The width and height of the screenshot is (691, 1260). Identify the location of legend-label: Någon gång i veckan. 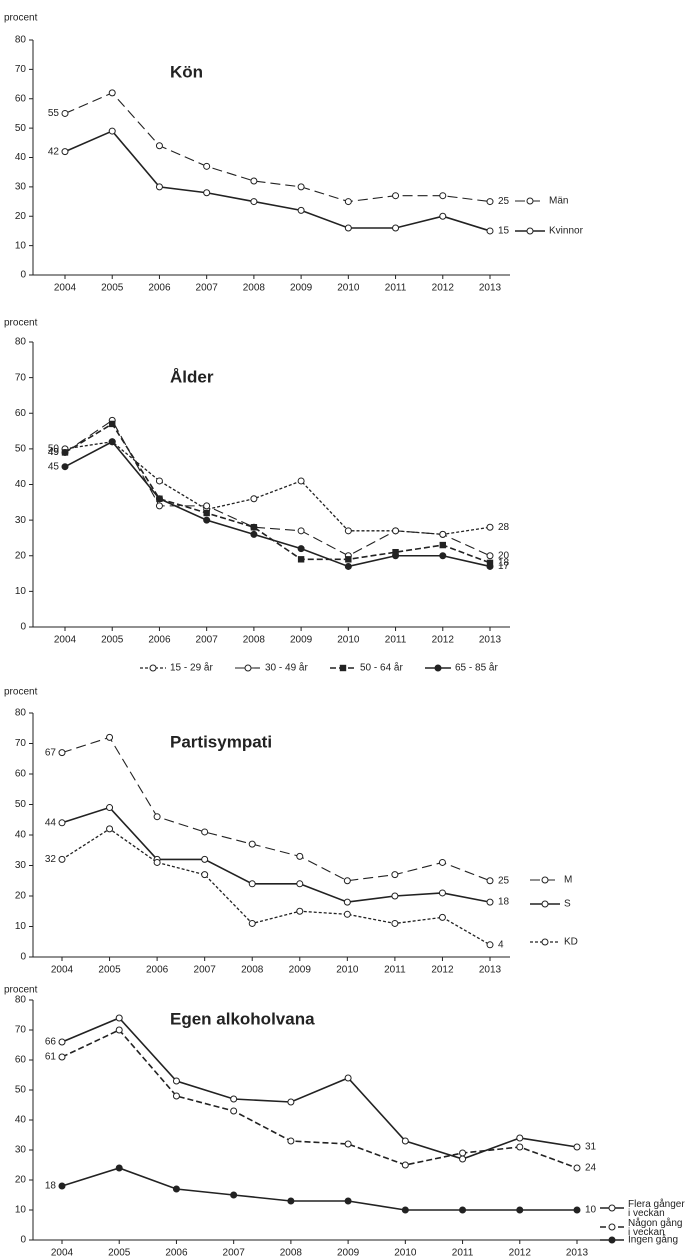
(655, 1227).